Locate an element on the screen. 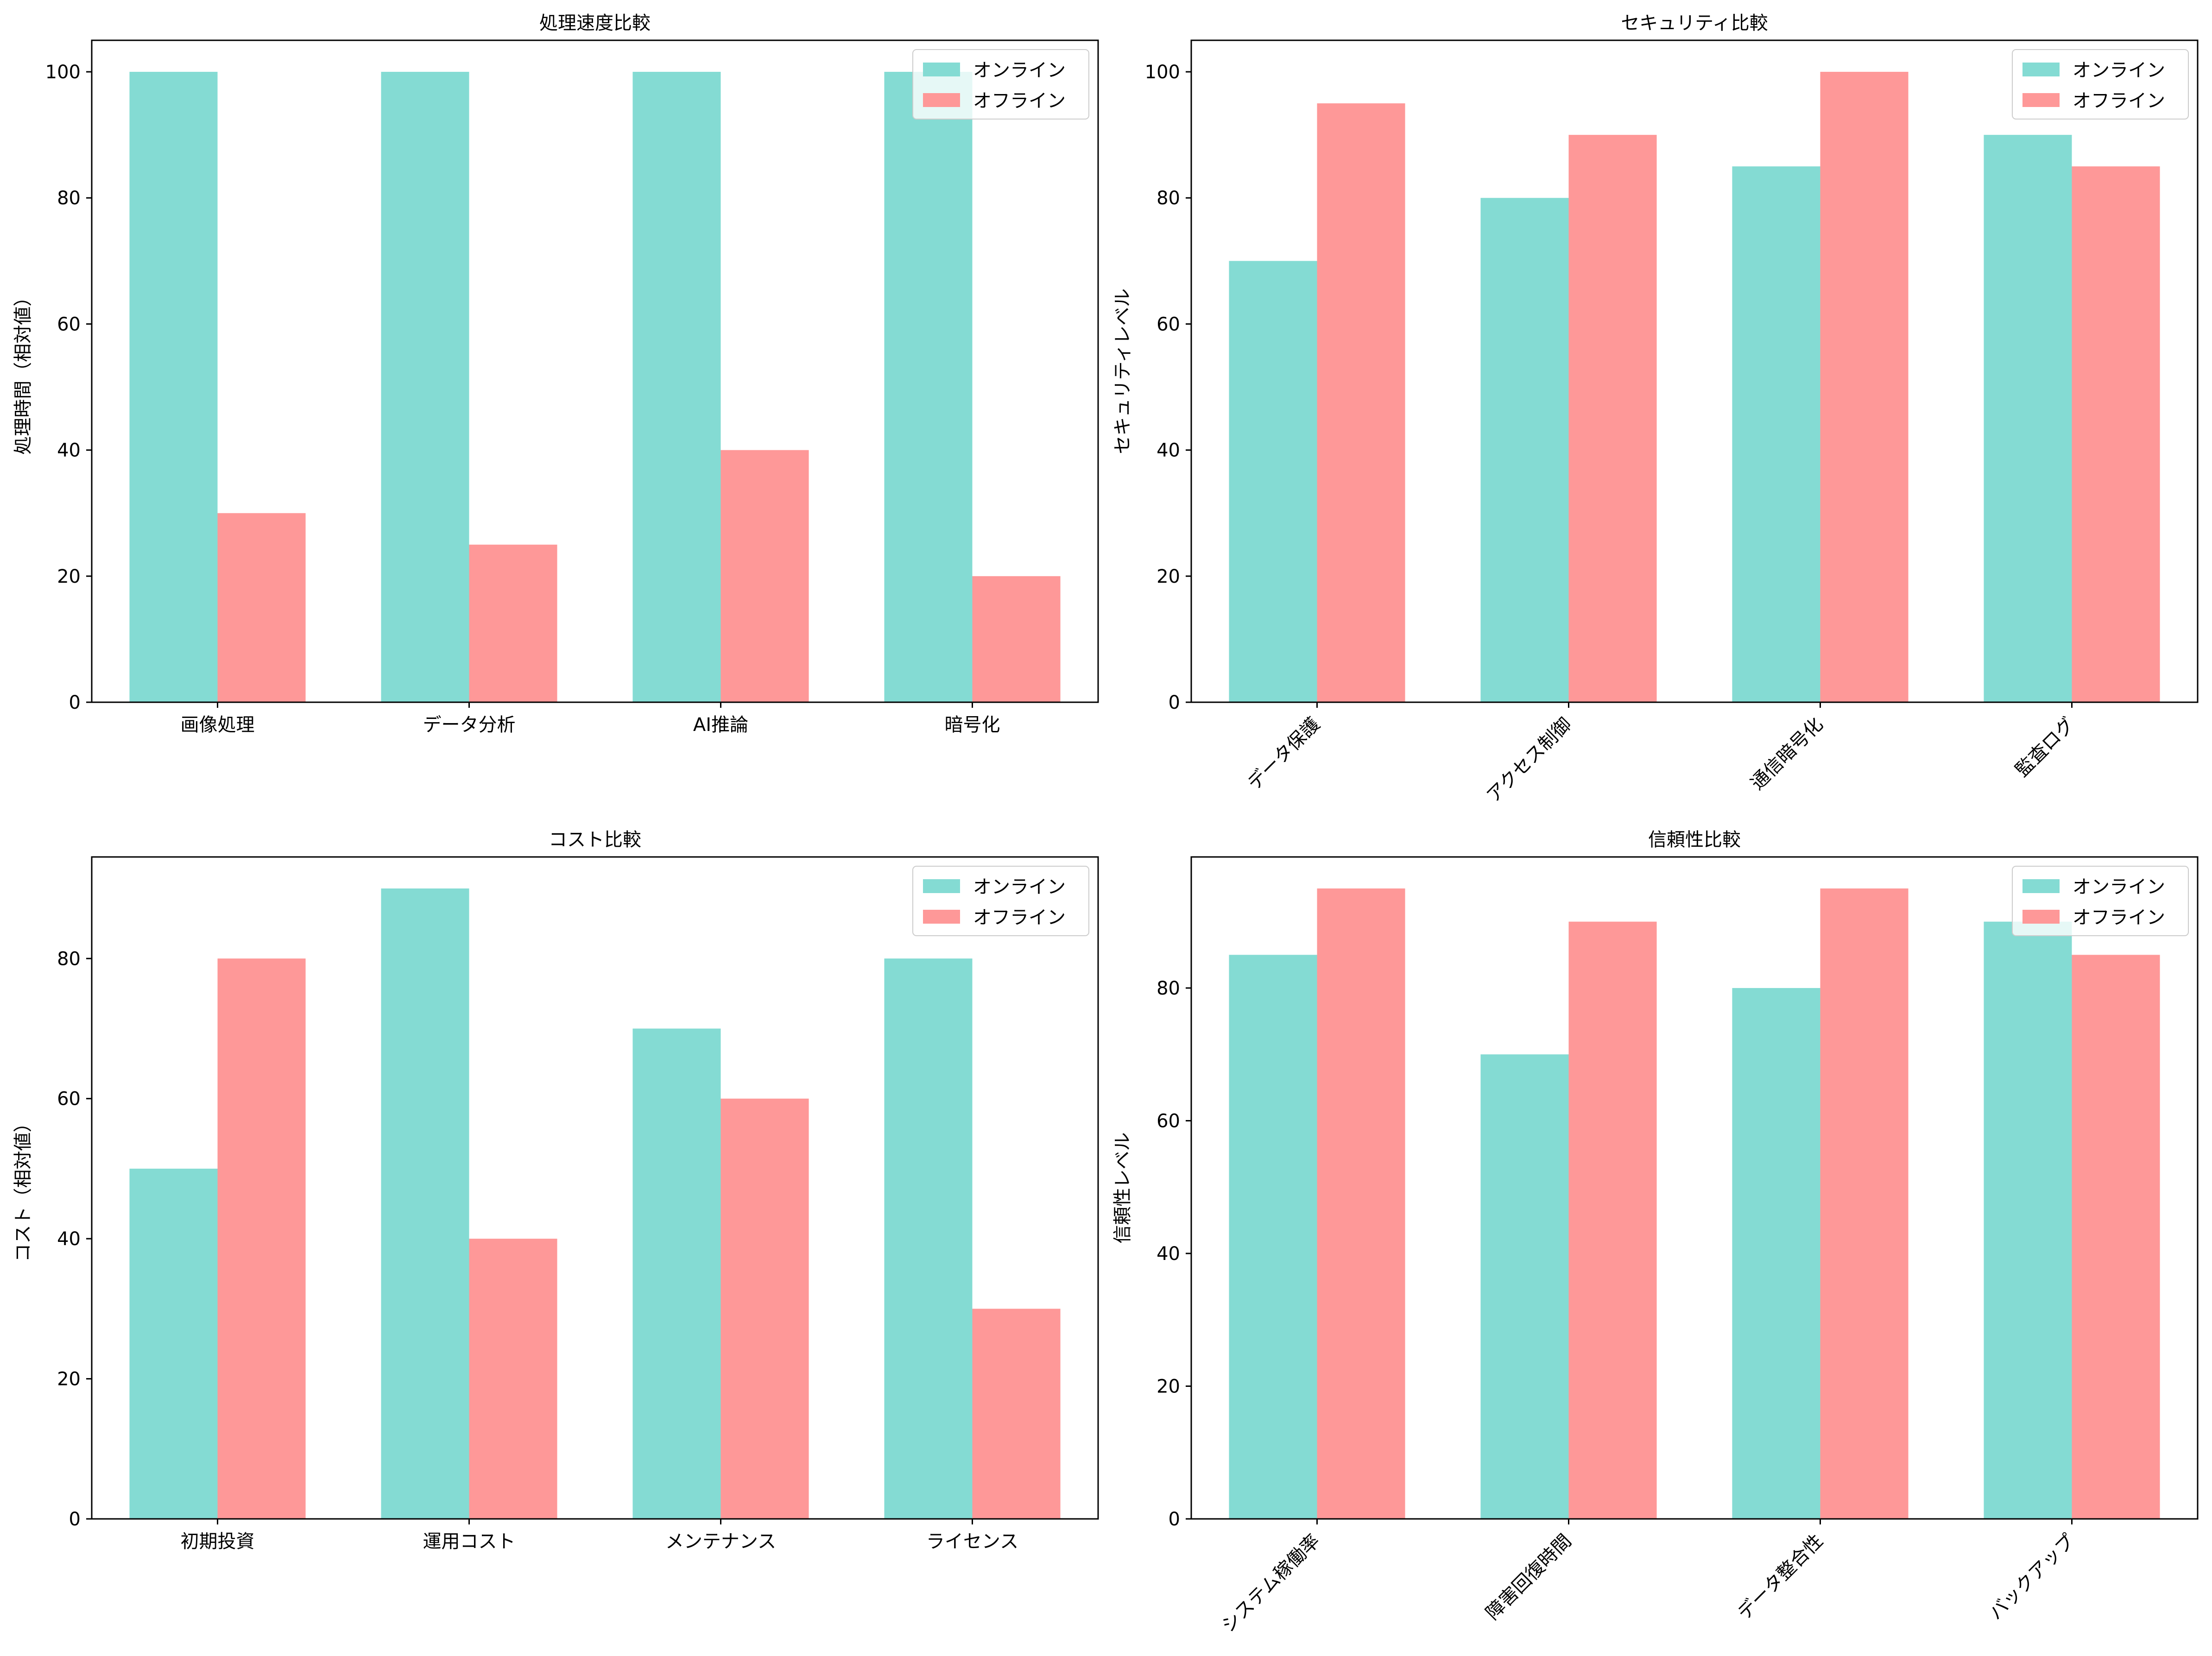 The height and width of the screenshot is (1656, 2212). x-tick-label: 暗号化 is located at coordinates (972, 725).